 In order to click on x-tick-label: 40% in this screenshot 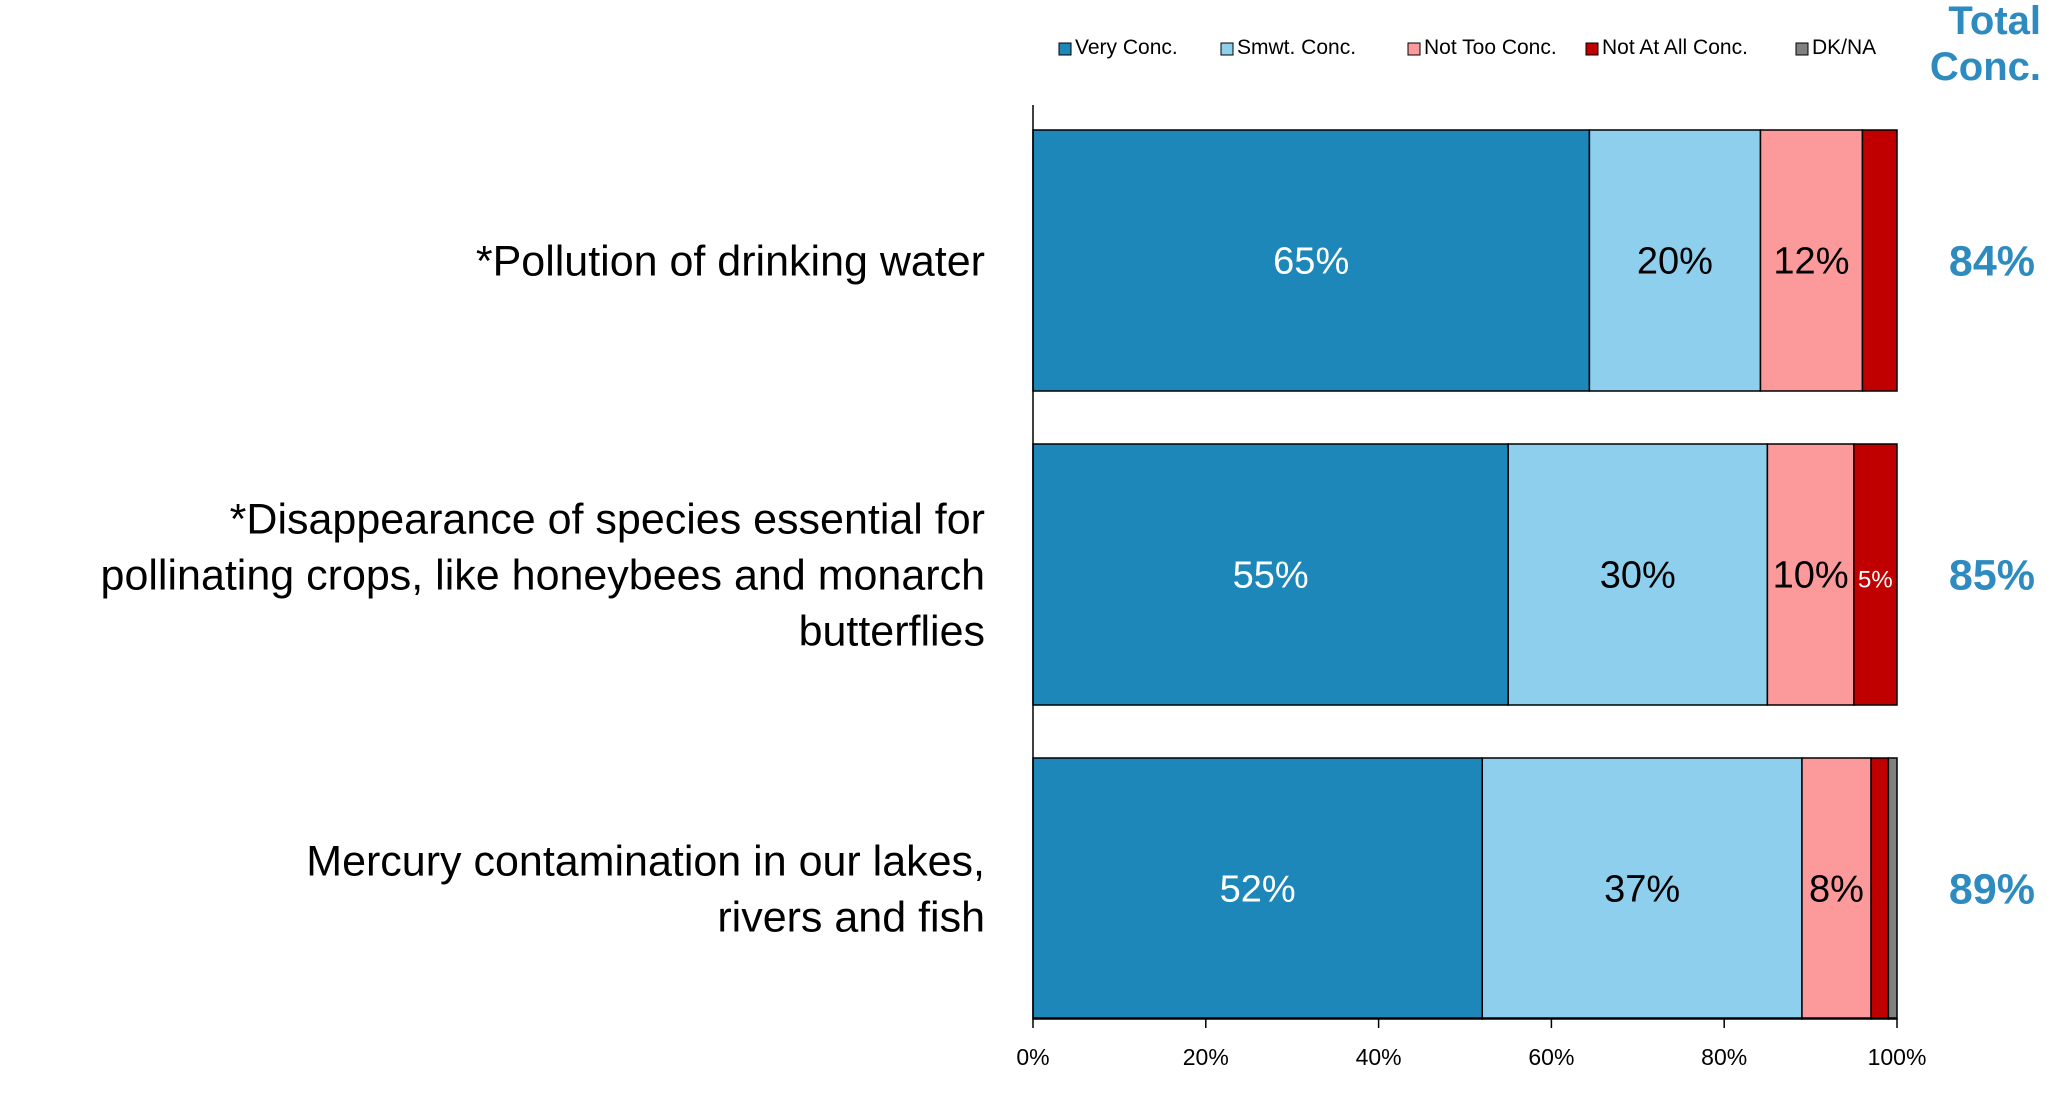, I will do `click(1379, 1057)`.